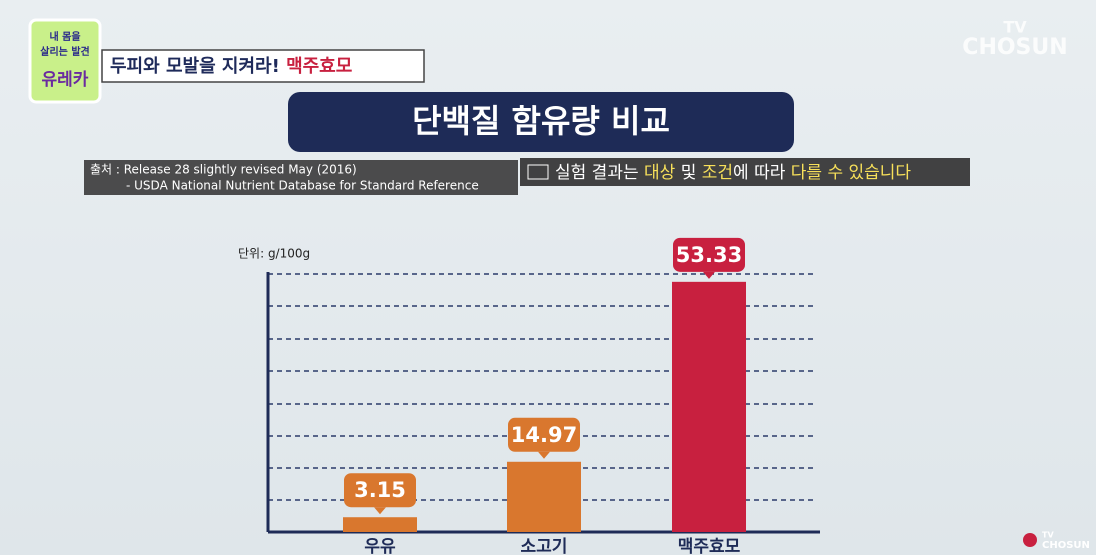 The height and width of the screenshot is (559, 1096). Describe the element at coordinates (64, 51) in the screenshot. I see `logo-text: 살리는 발견` at that location.